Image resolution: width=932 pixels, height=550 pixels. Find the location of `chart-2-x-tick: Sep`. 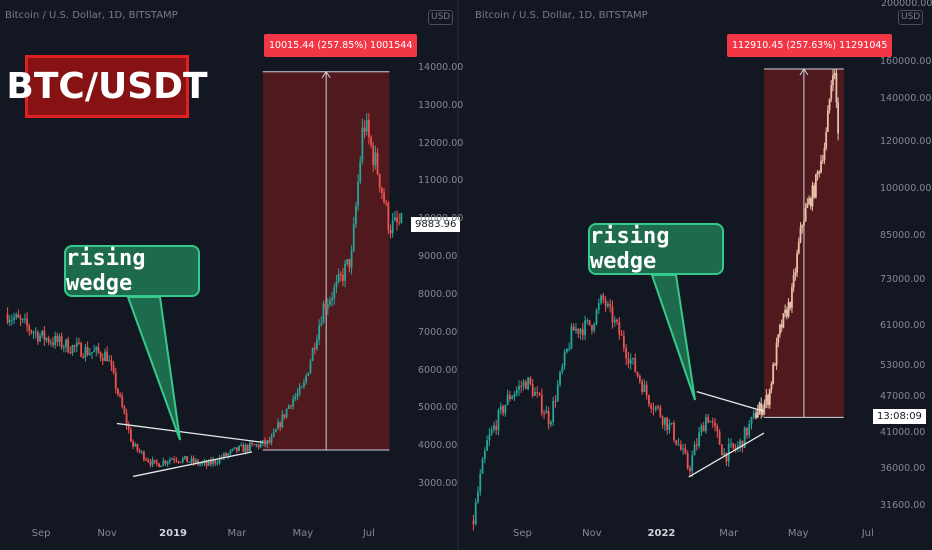

chart-2-x-tick: Sep is located at coordinates (522, 533).